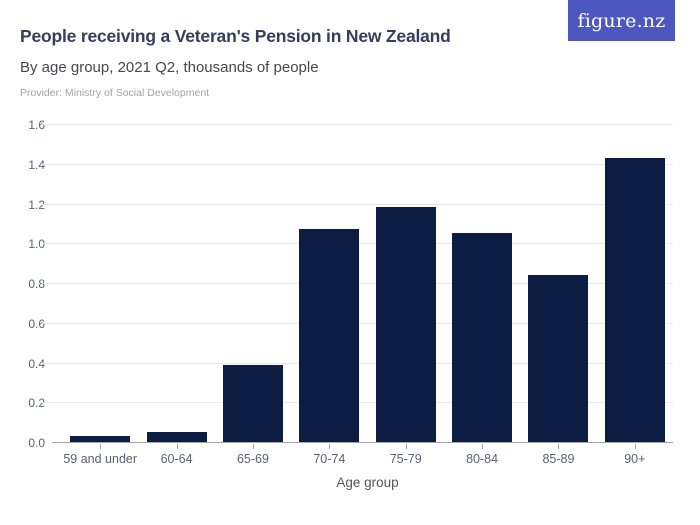 This screenshot has height=525, width=700. Describe the element at coordinates (36, 164) in the screenshot. I see `y-tick-label: 1.4` at that location.